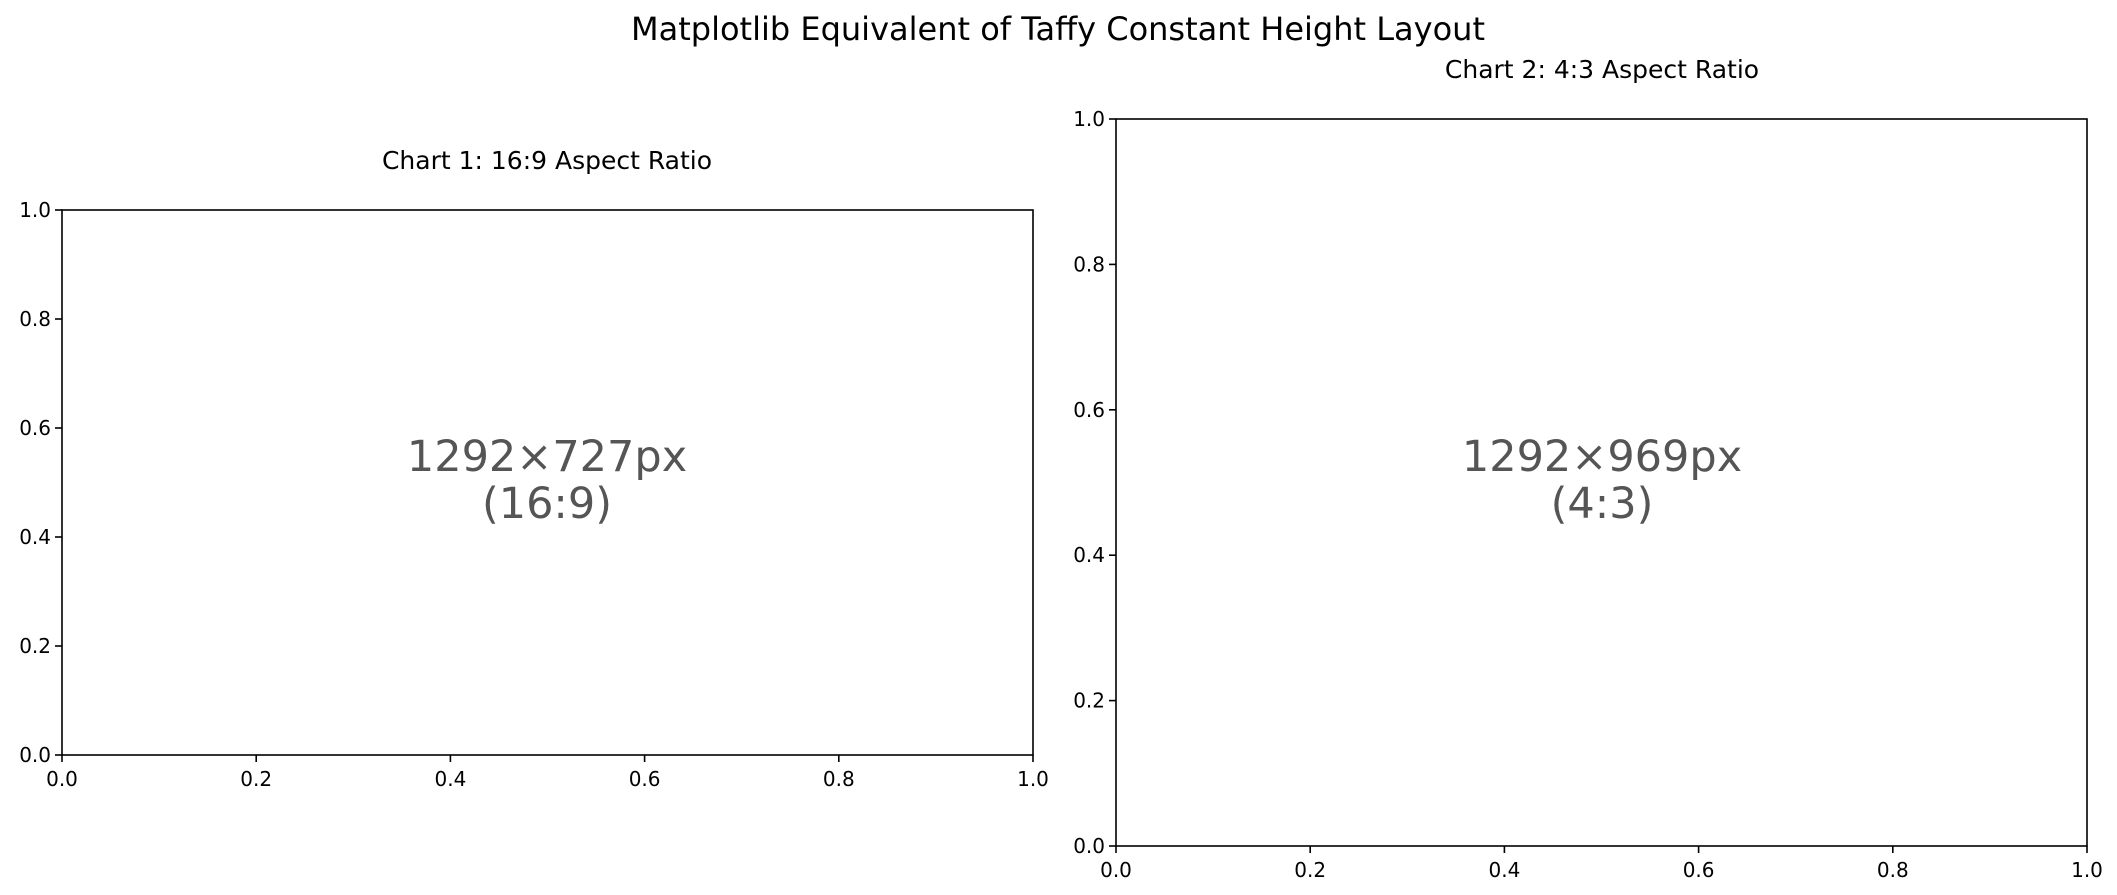 The width and height of the screenshot is (2117, 895). I want to click on chart-2-x-tick-label: 0.0, so click(1116, 870).